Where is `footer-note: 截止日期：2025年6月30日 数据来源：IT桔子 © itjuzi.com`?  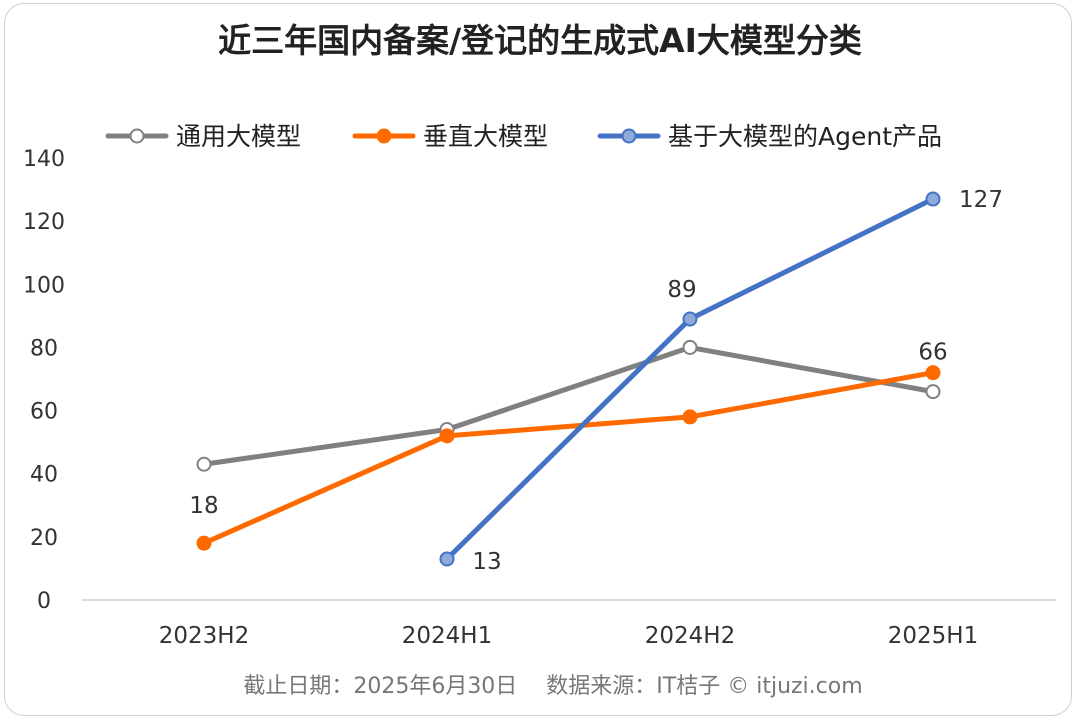 footer-note: 截止日期：2025年6月30日 数据来源：IT桔子 © itjuzi.com is located at coordinates (552, 686).